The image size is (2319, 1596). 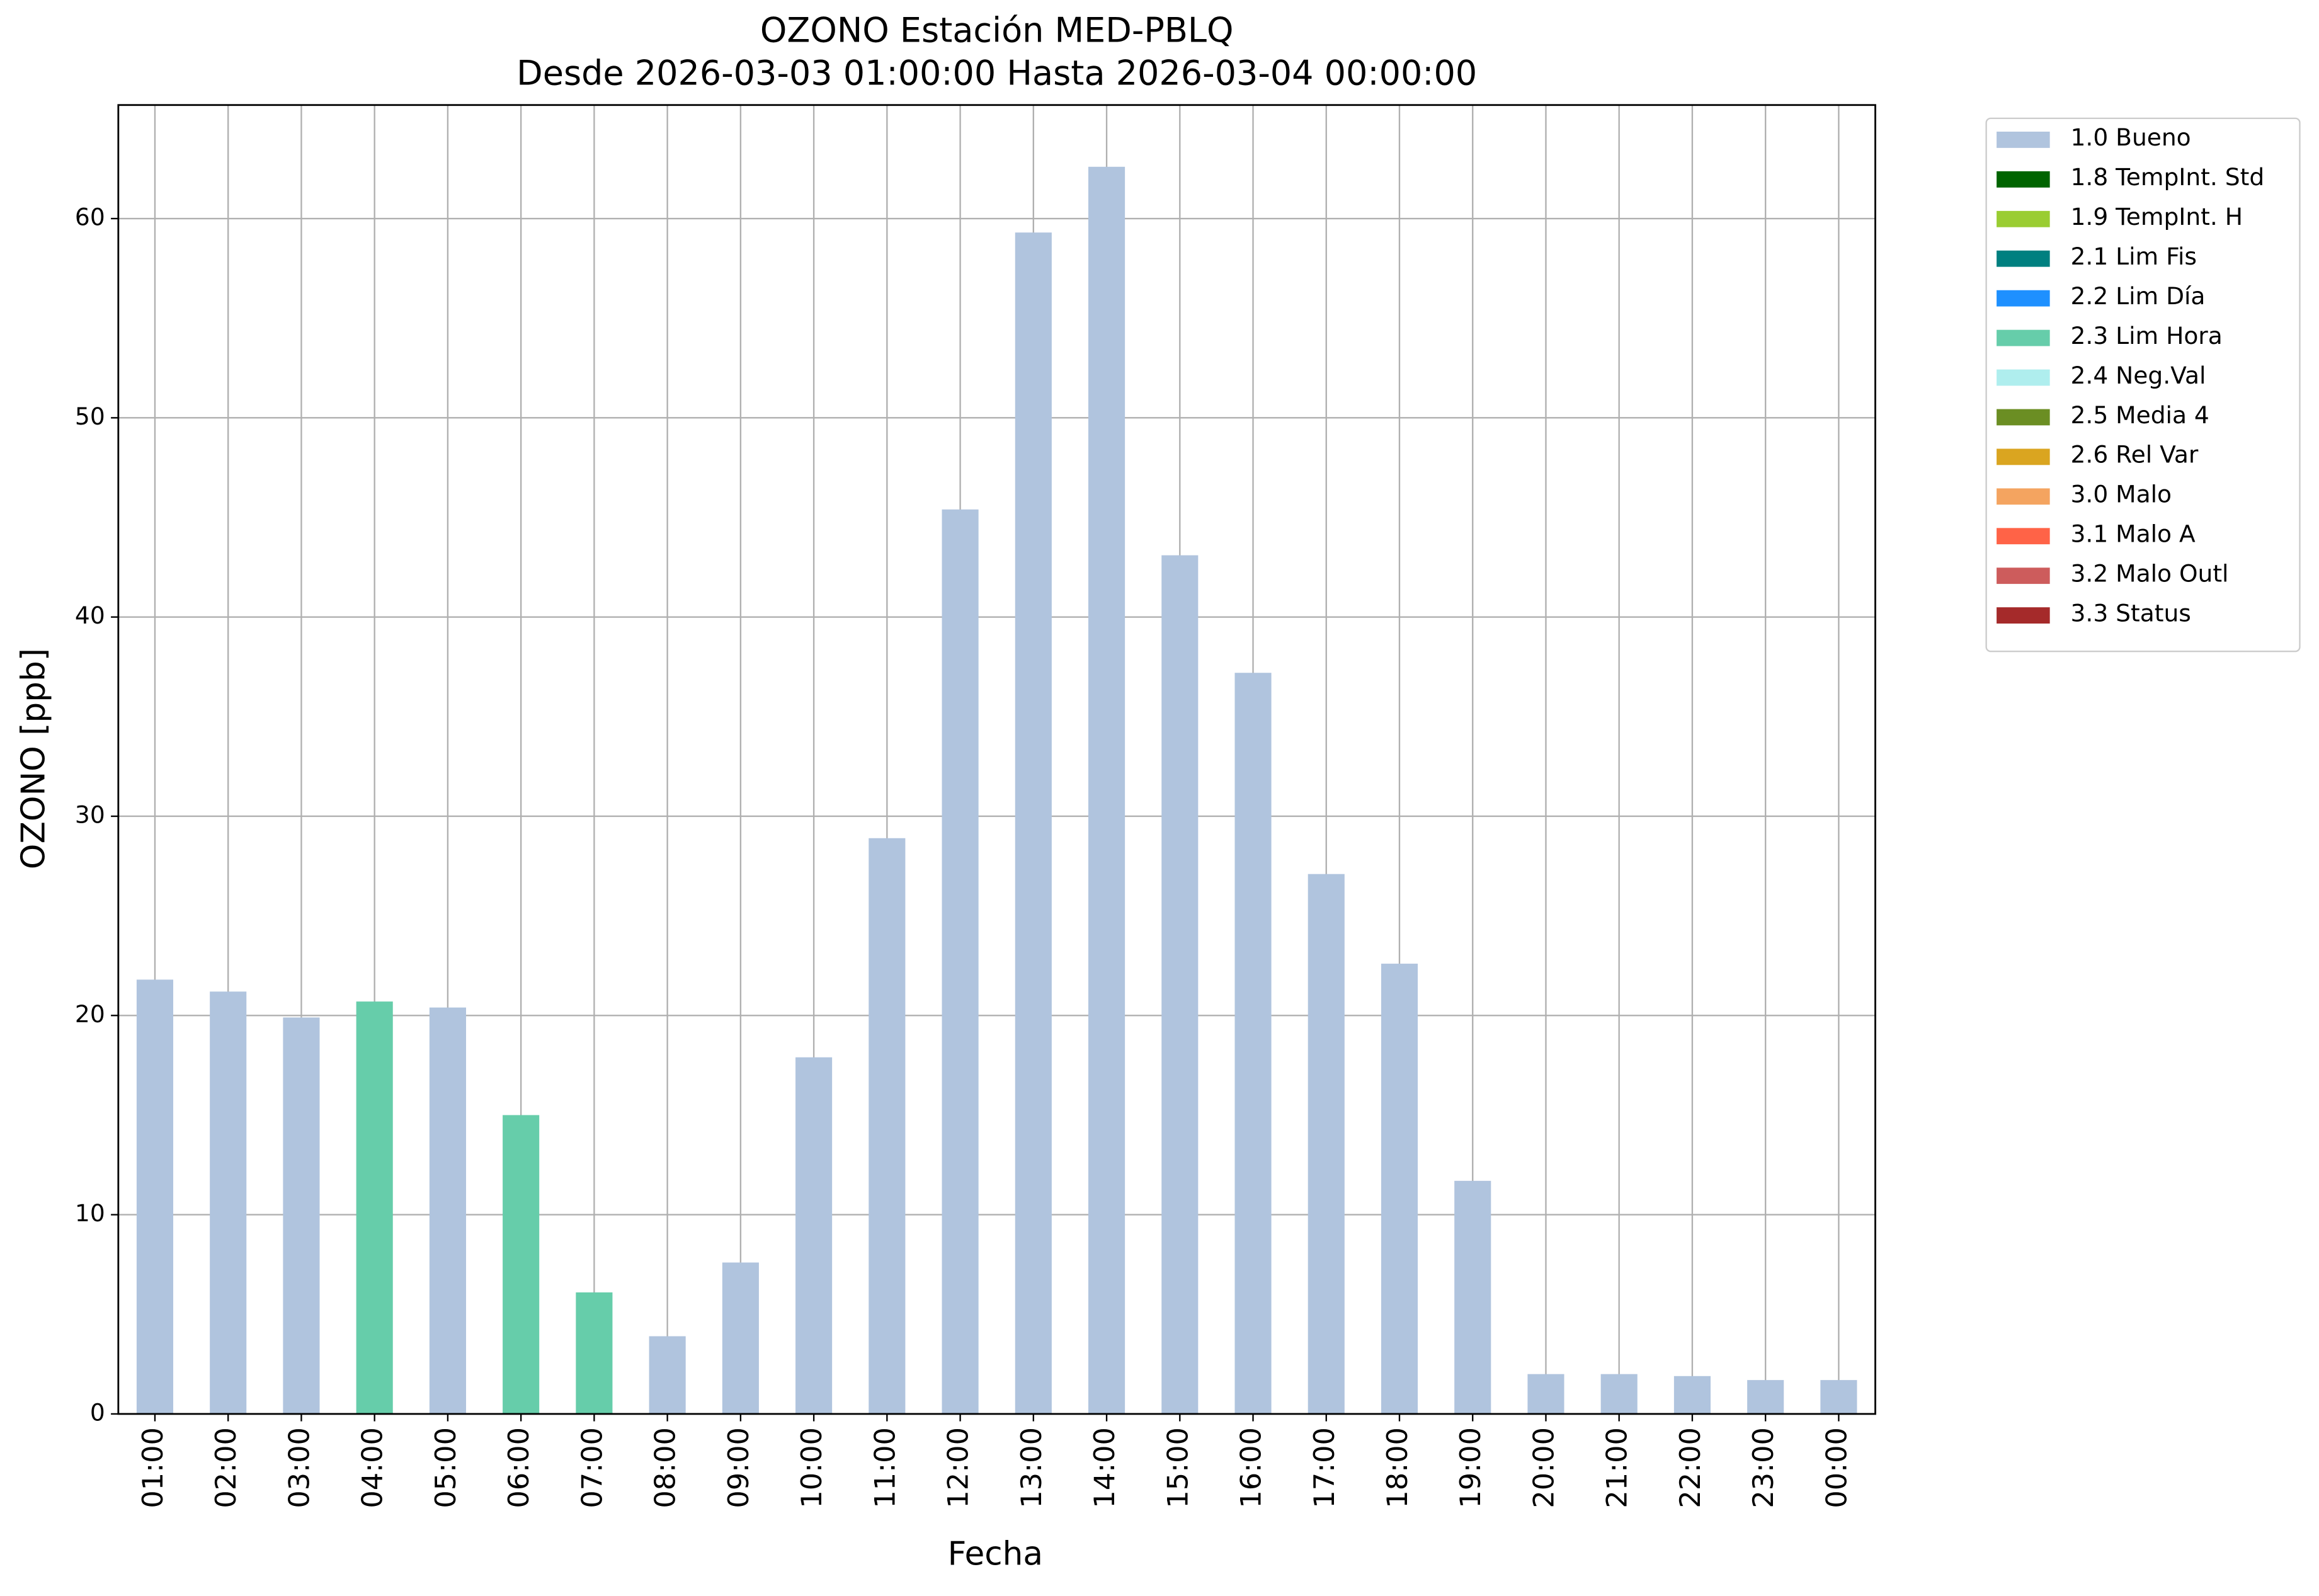 I want to click on legend-label: 1.8 TempInt. Std, so click(x=2168, y=177).